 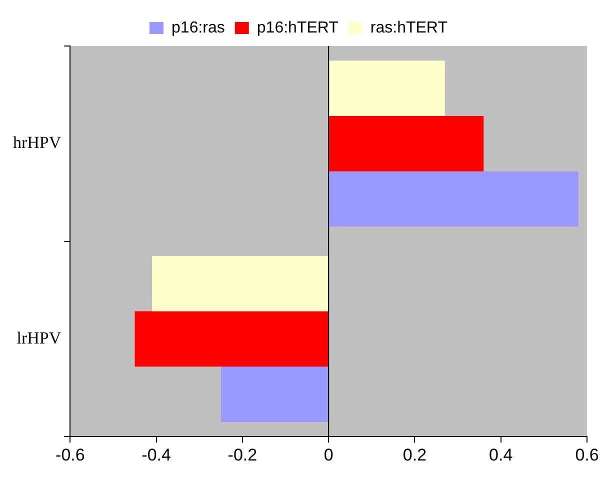 I want to click on x-tick-label: 0.2, so click(x=414, y=454).